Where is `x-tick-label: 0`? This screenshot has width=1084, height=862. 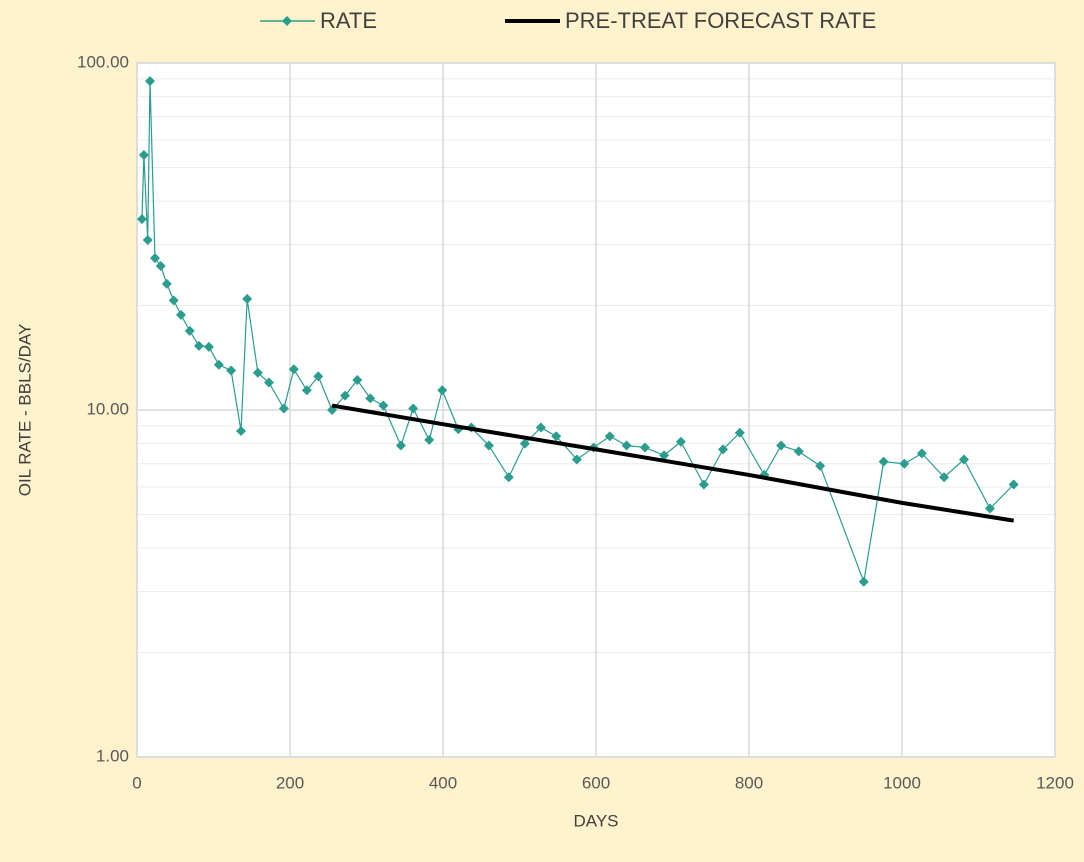 x-tick-label: 0 is located at coordinates (136, 782).